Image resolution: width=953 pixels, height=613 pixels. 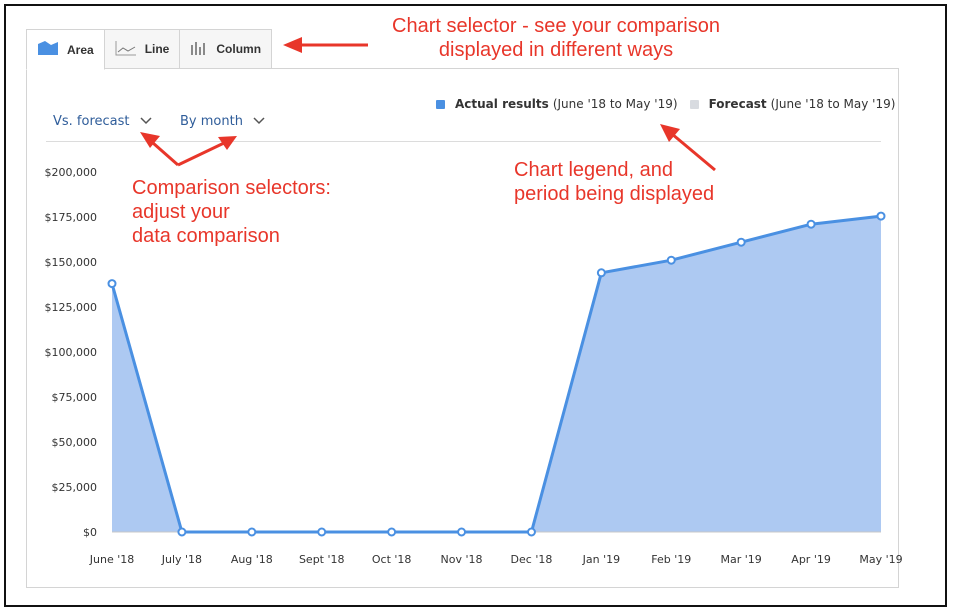 I want to click on line-chart-icon, so click(x=126, y=49).